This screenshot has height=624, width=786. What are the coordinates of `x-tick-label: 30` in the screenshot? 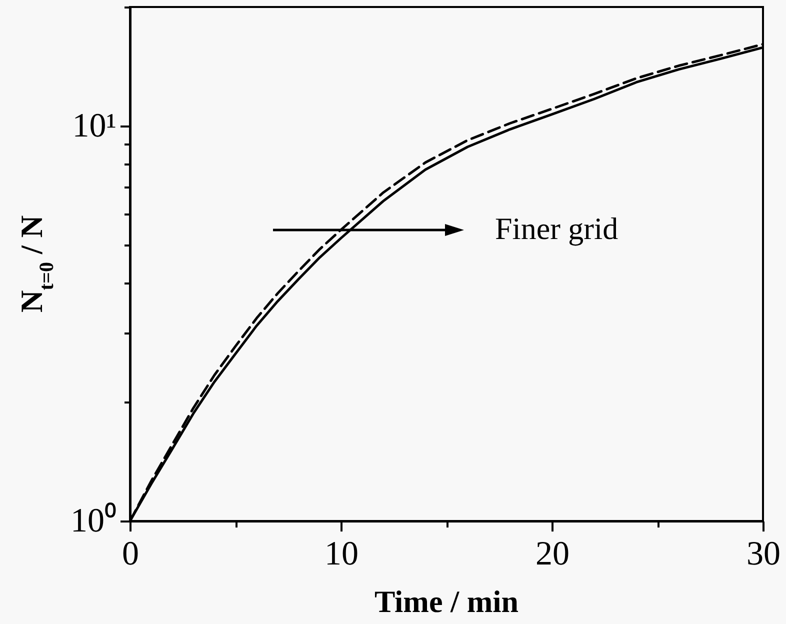 It's located at (763, 554).